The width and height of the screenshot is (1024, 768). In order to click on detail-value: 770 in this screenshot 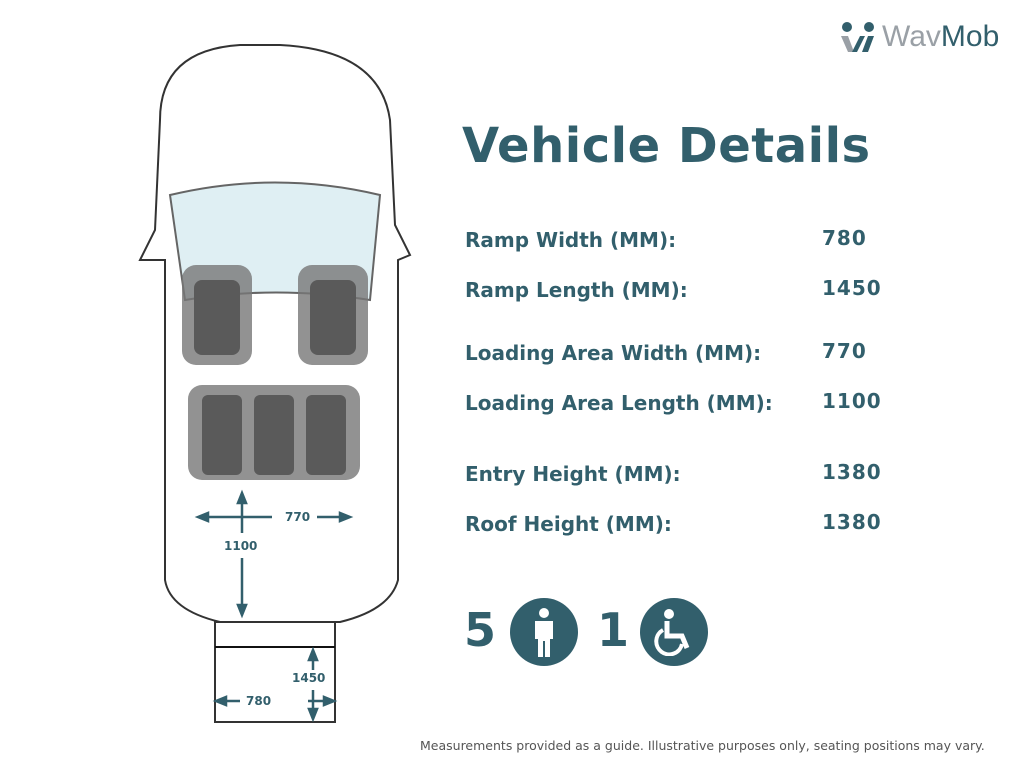, I will do `click(844, 351)`.